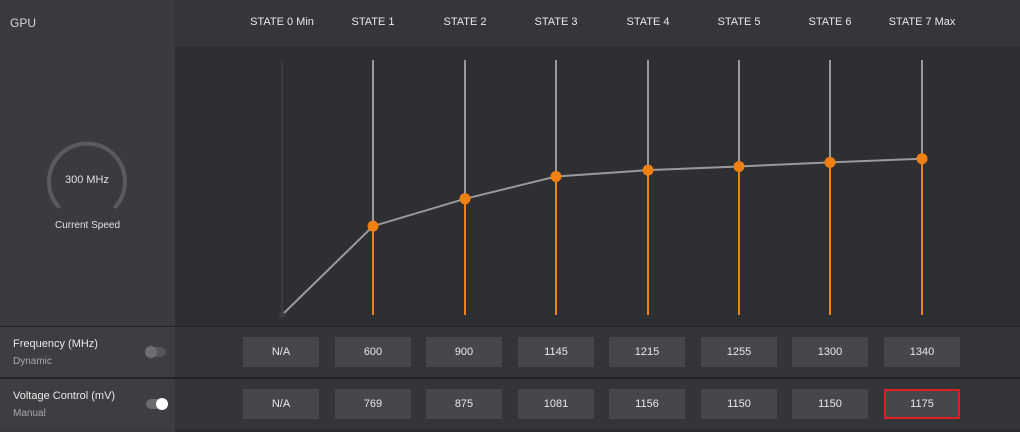 This screenshot has height=432, width=1020. Describe the element at coordinates (23, 23) in the screenshot. I see `gpu-label: GPU` at that location.